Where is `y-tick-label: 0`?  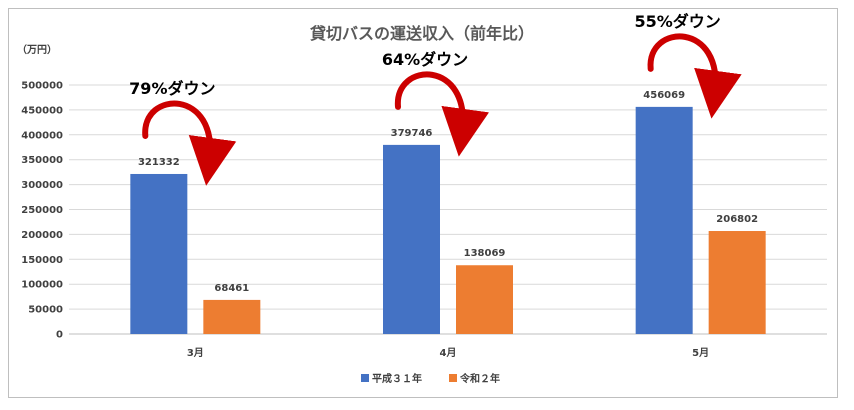
y-tick-label: 0 is located at coordinates (59, 335).